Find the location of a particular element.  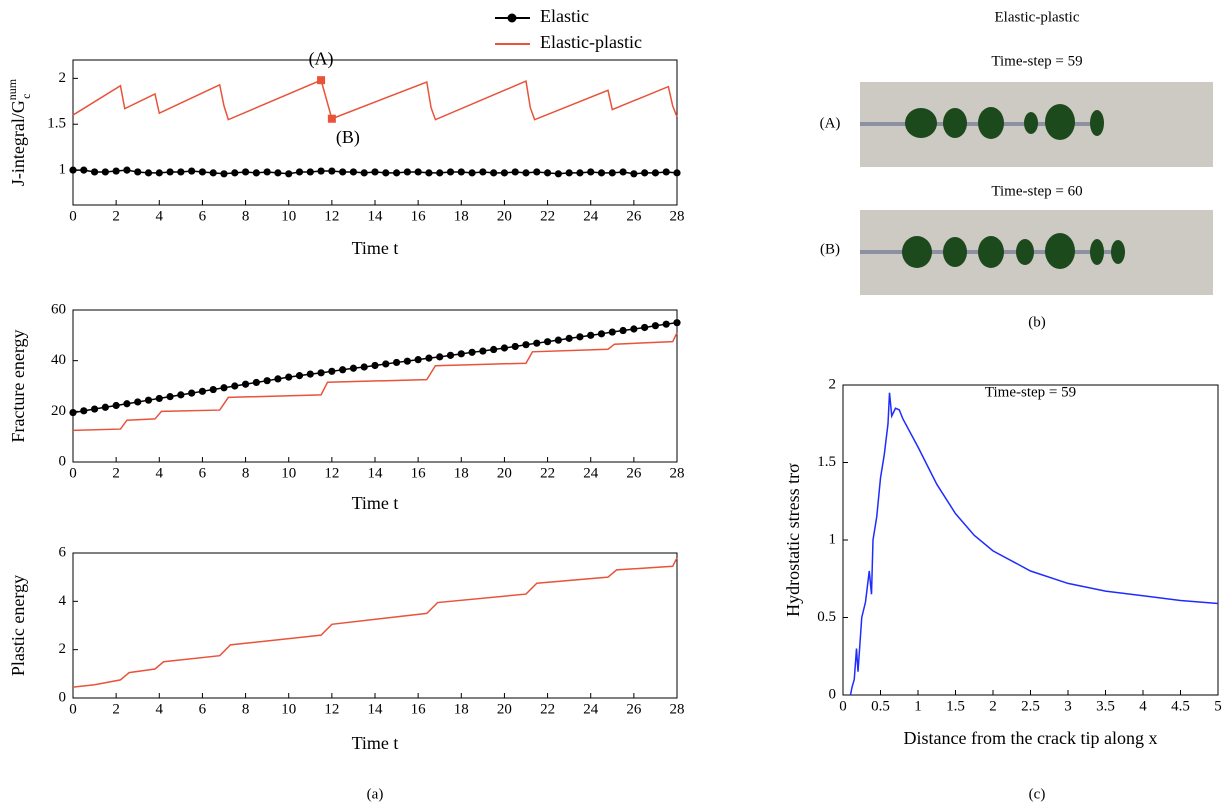

annotation: Time-step = 59 is located at coordinates (1030, 392).